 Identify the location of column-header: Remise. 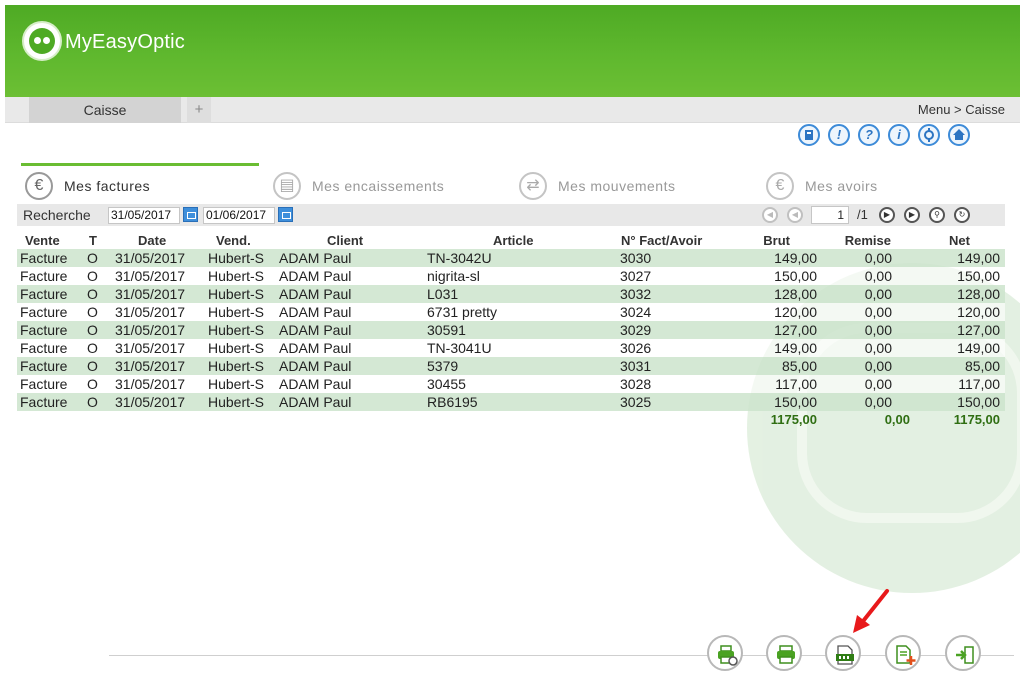
(867, 240).